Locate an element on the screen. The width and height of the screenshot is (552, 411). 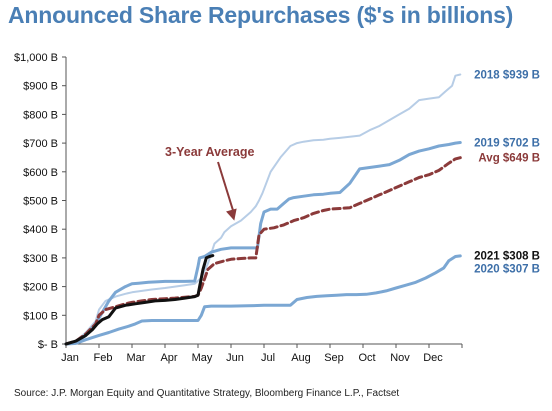
annotation-text: 3-Year Average is located at coordinates (209, 152).